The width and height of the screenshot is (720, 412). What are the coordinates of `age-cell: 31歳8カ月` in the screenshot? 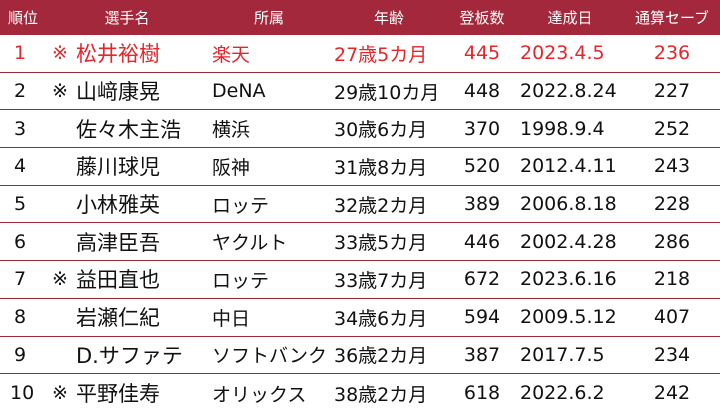 It's located at (381, 167).